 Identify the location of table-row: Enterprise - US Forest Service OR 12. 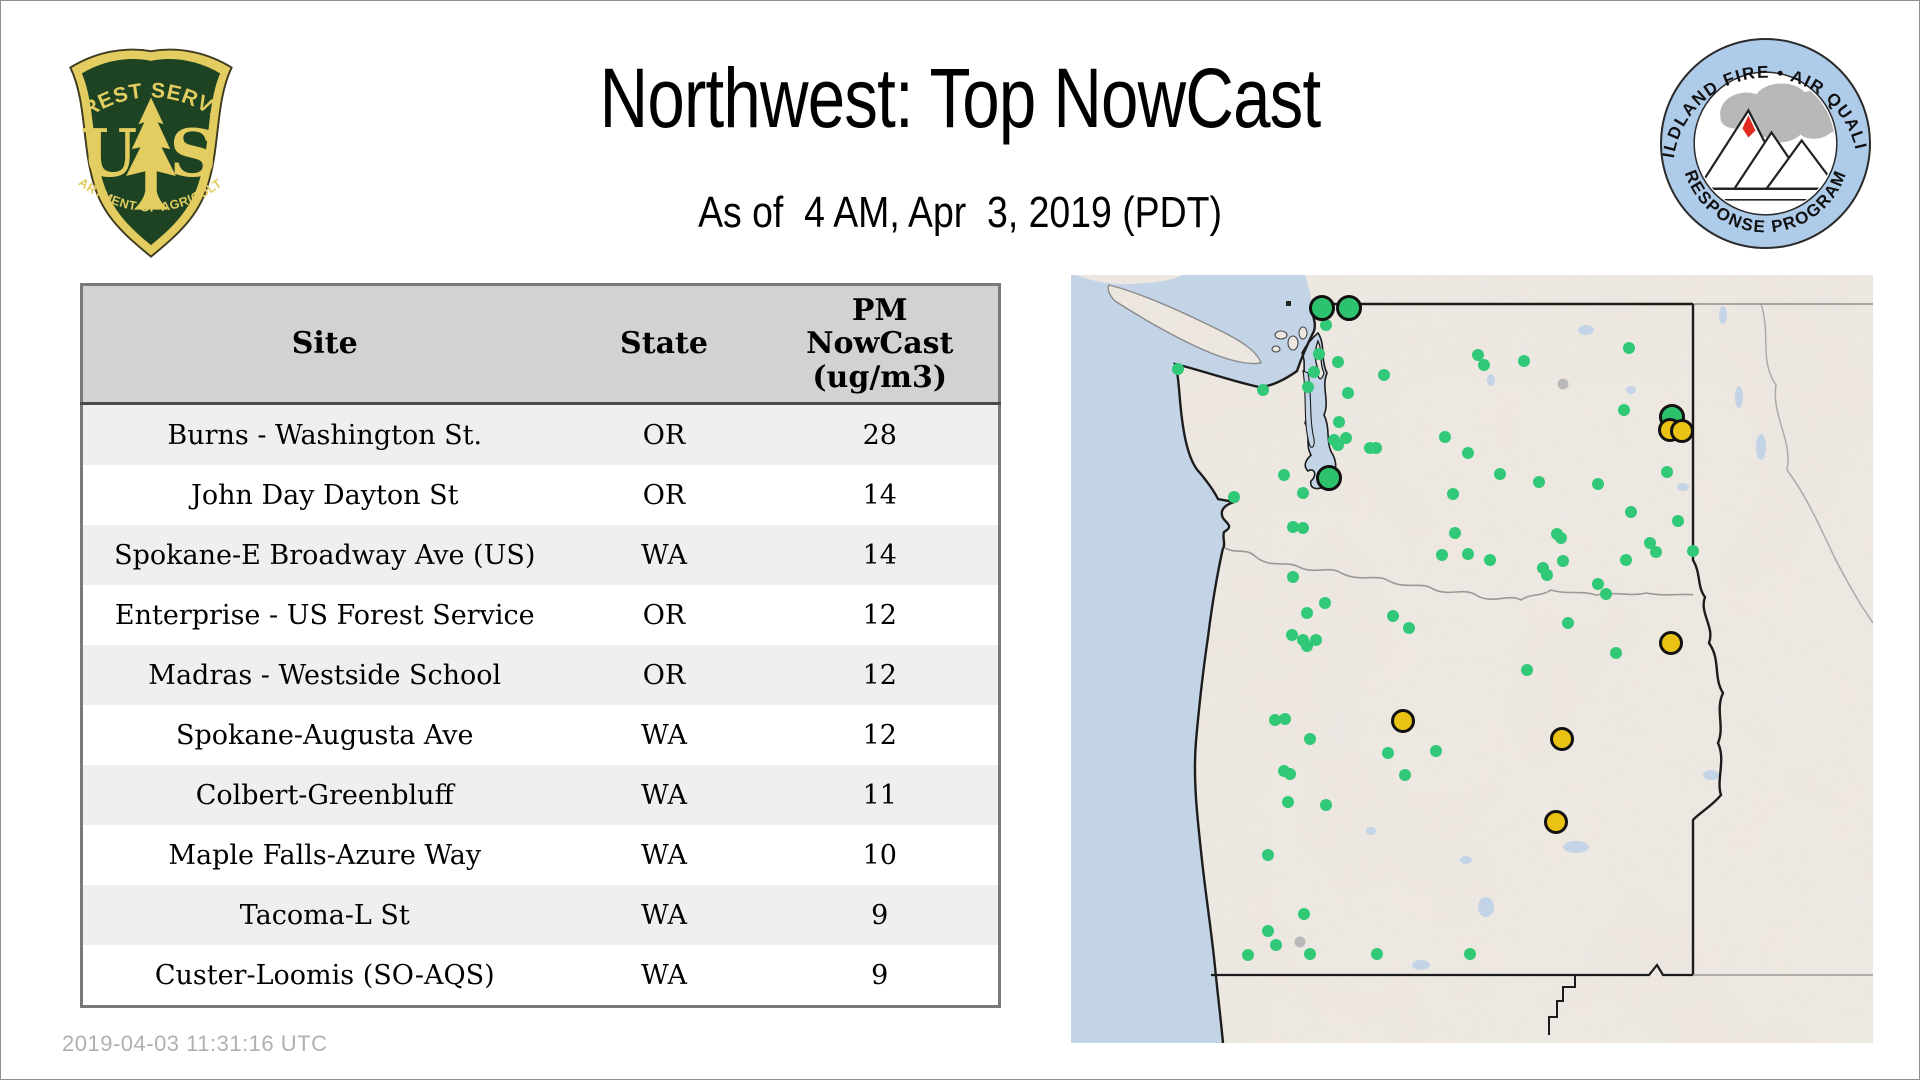
(540, 615).